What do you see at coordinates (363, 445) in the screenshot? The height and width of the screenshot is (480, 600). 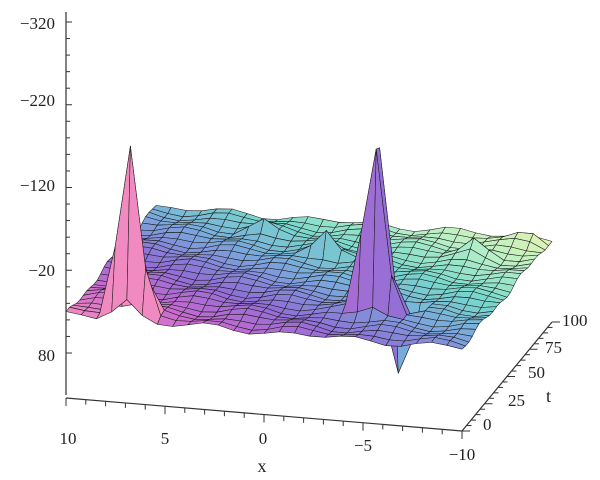 I see `x-tick-label: −5` at bounding box center [363, 445].